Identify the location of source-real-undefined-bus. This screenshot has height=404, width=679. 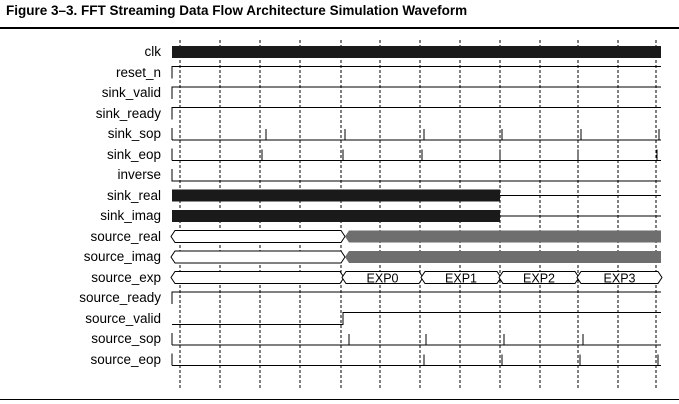
(258, 236).